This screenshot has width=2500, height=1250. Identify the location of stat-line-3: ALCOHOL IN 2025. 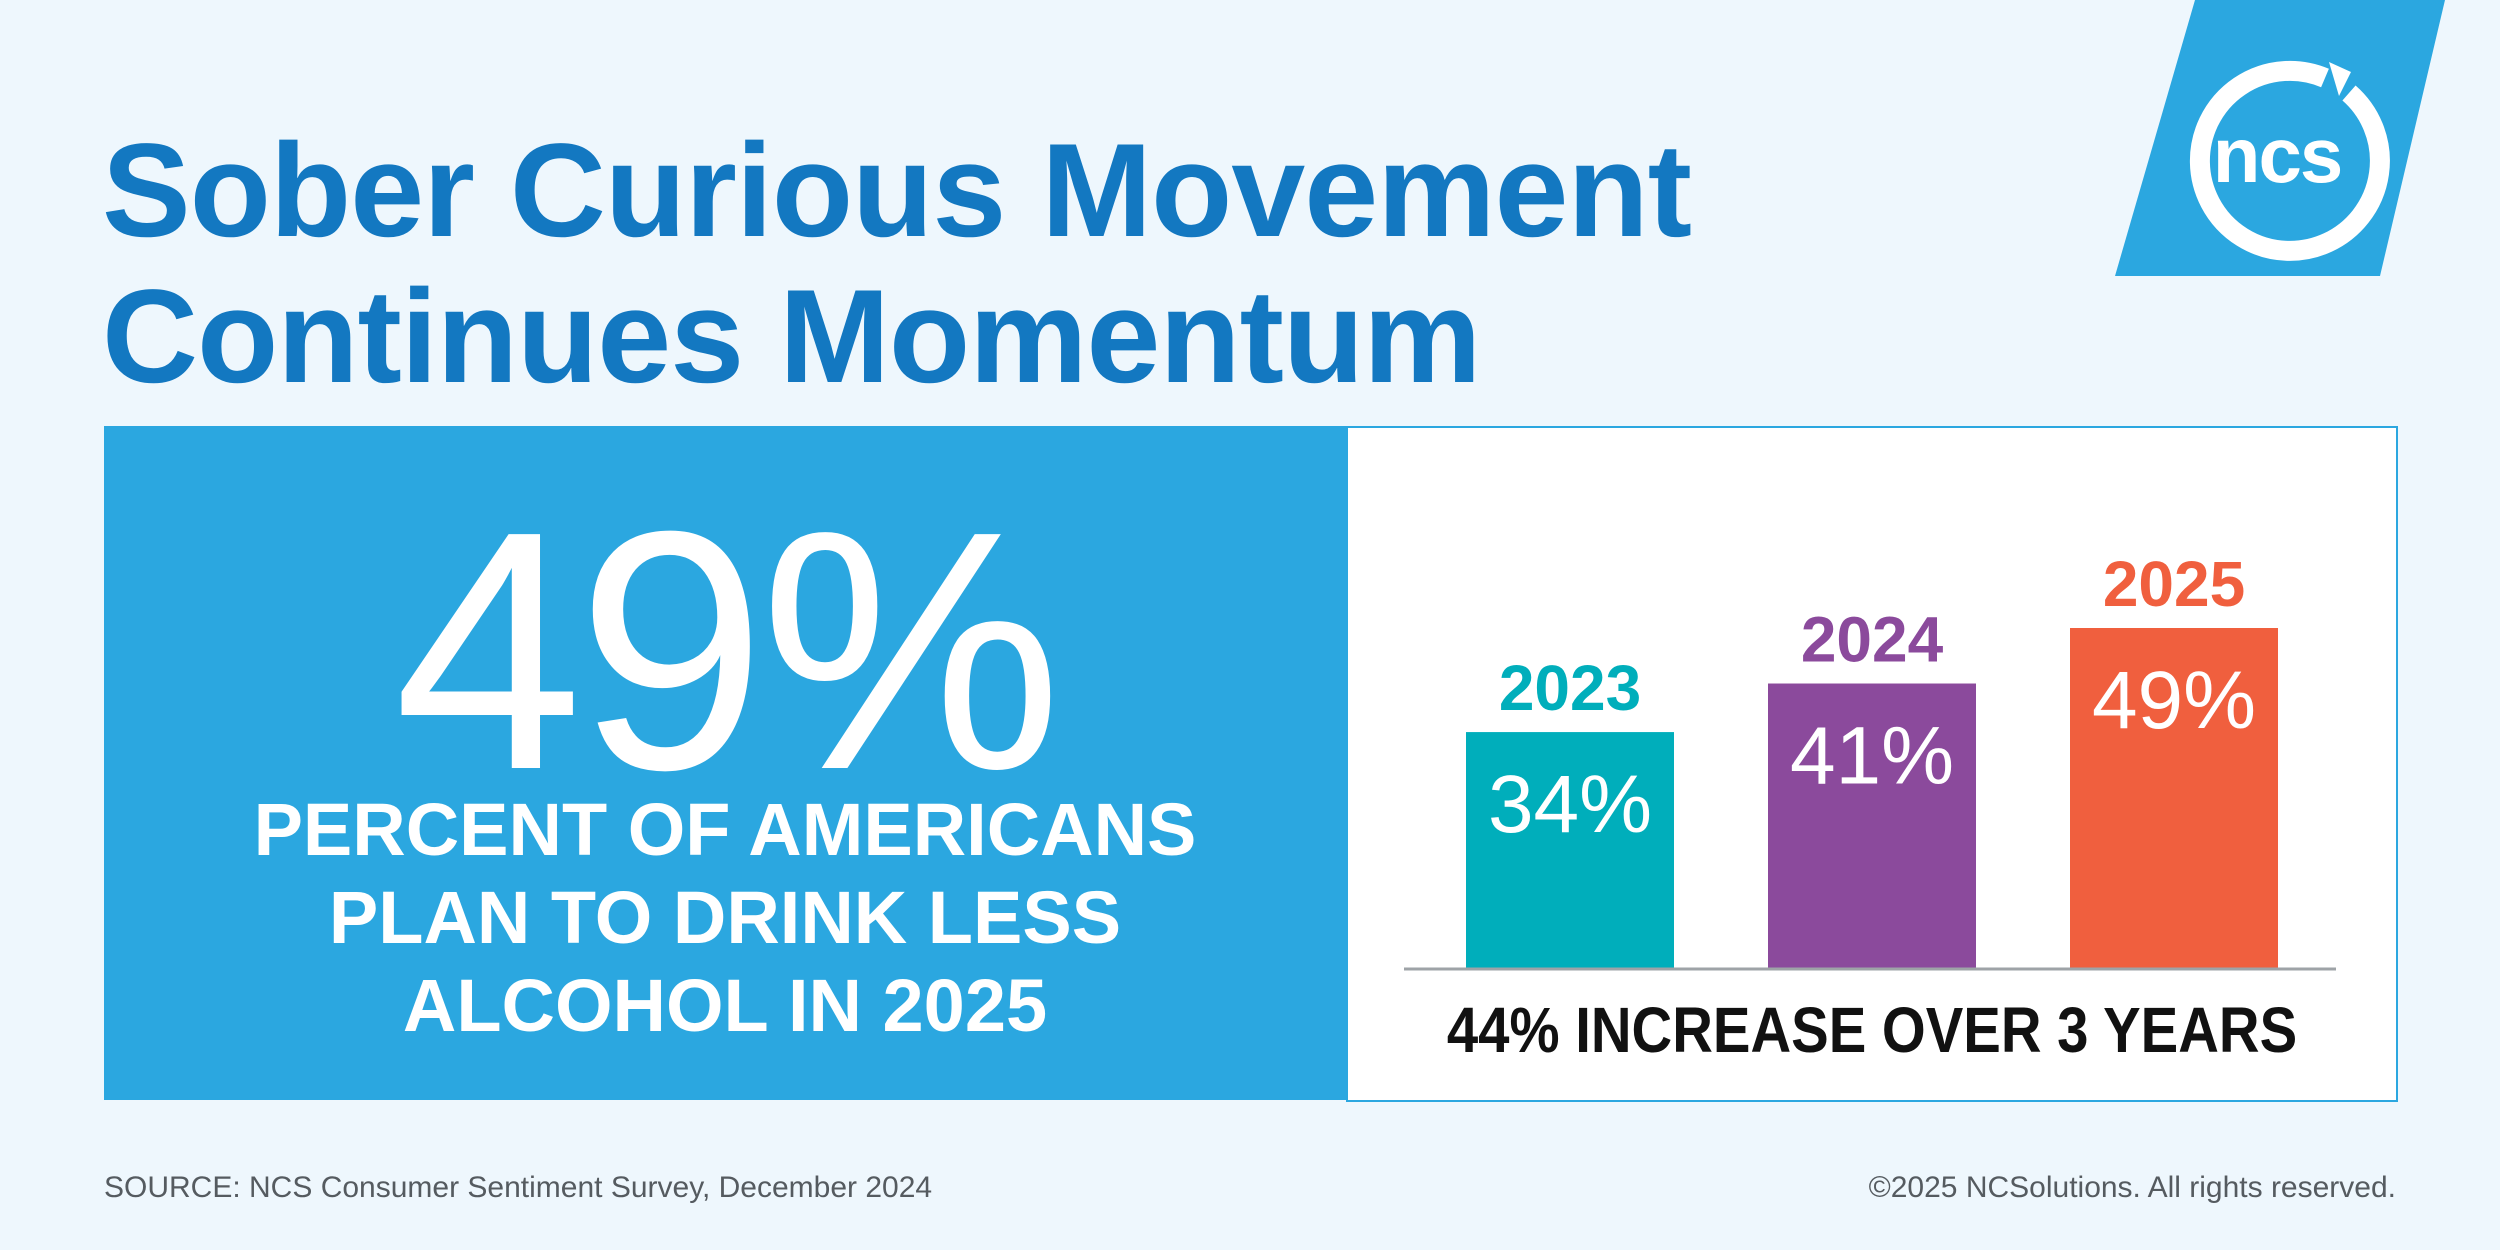
(725, 1005).